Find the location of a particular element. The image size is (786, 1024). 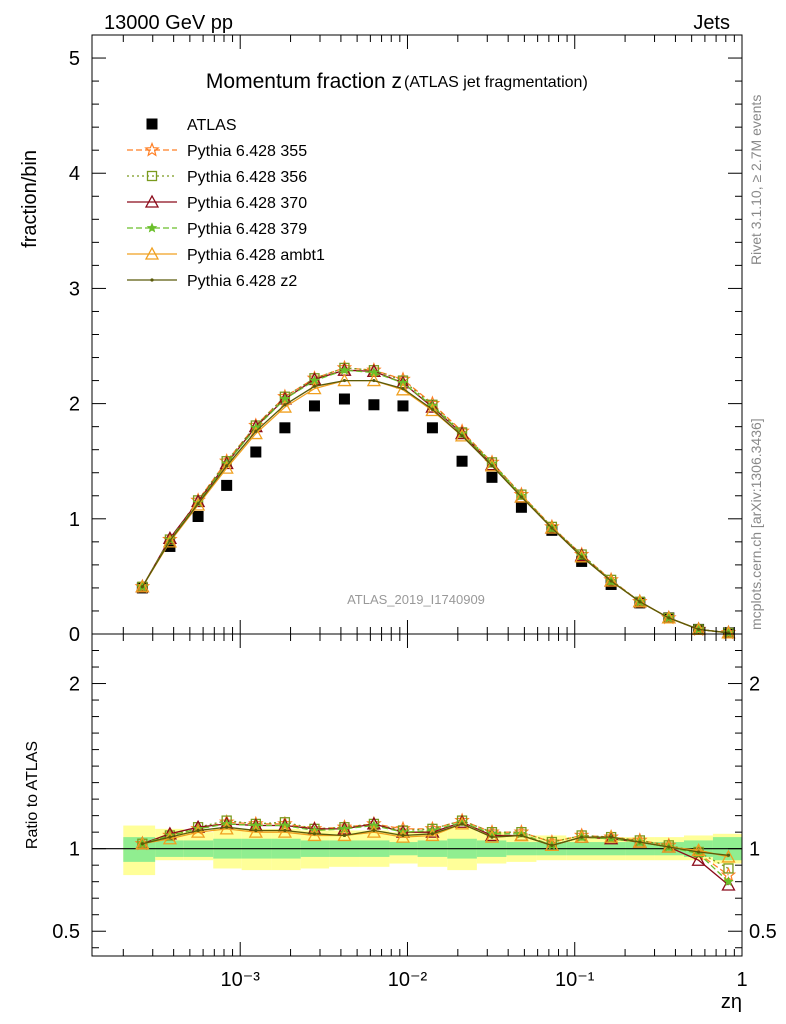

header-energy: 13000 GeV pp is located at coordinates (168, 23).